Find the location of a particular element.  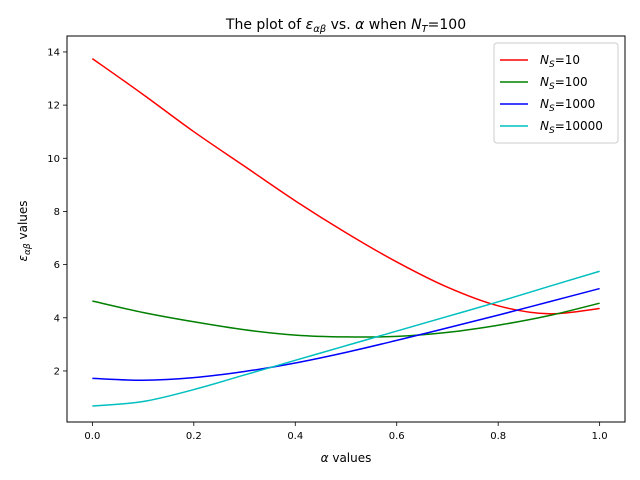

legend-label-1: NS=10 is located at coordinates (560, 61).